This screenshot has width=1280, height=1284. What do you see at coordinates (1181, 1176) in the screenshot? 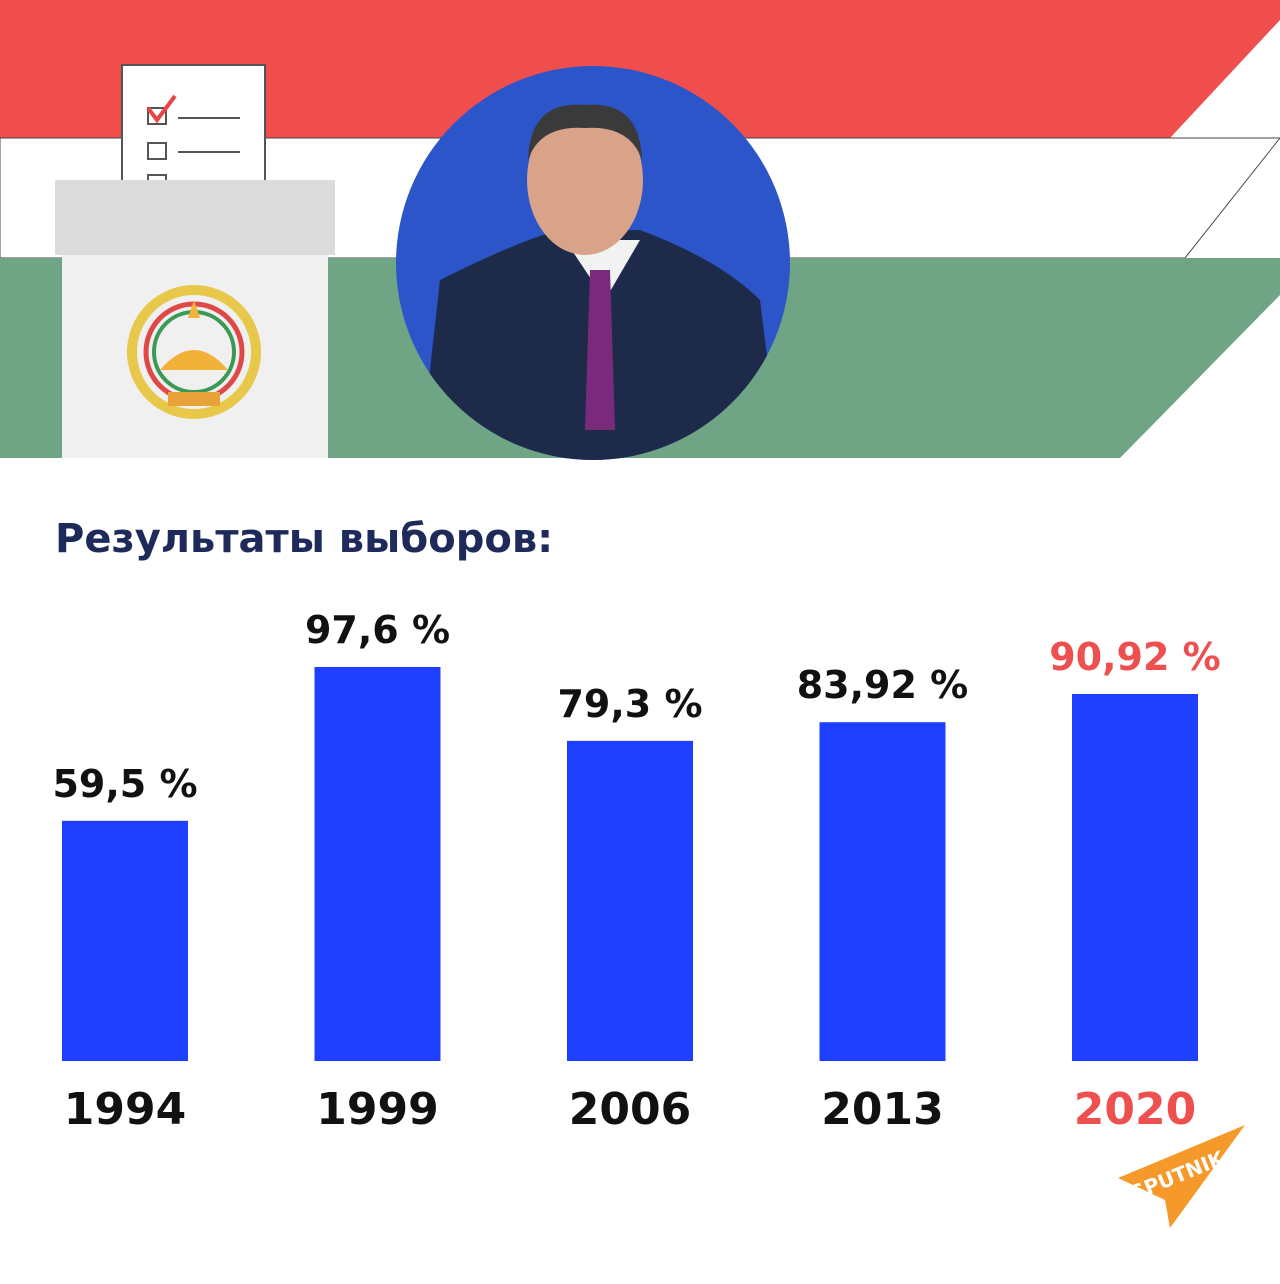
I see `logo: SPUTNIK` at bounding box center [1181, 1176].